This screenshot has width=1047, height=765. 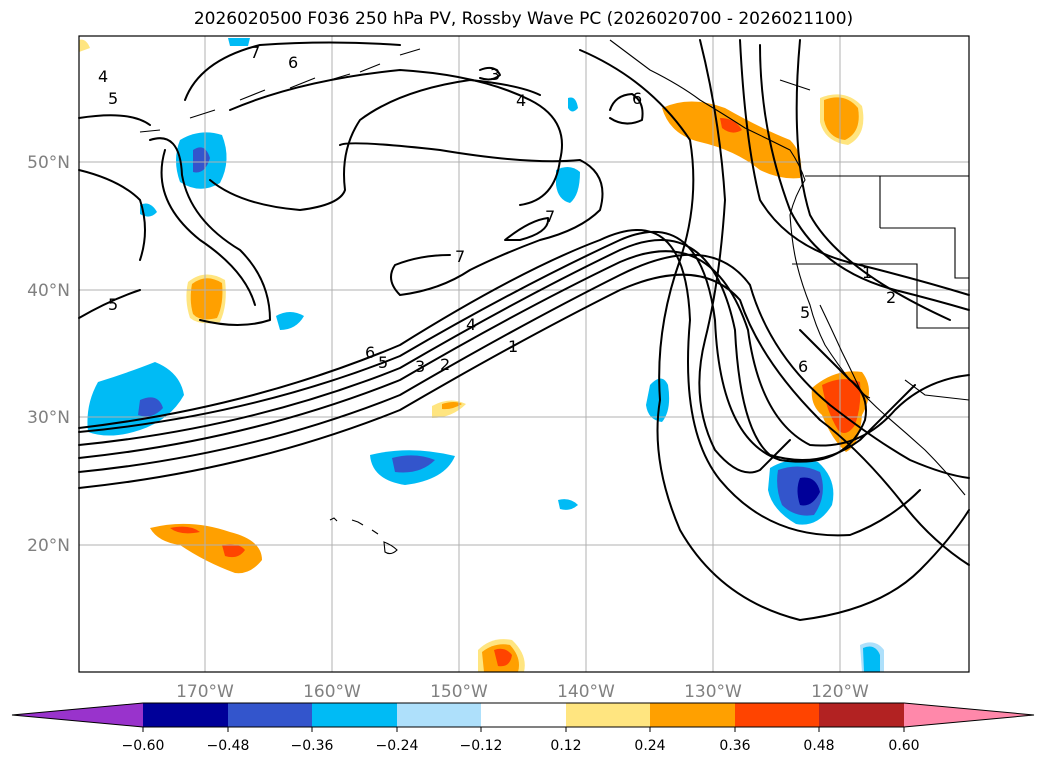 What do you see at coordinates (522, 692) in the screenshot?
I see `lon-axis: 170°W 160°W 150°W 140°W 130°W 120°W` at bounding box center [522, 692].